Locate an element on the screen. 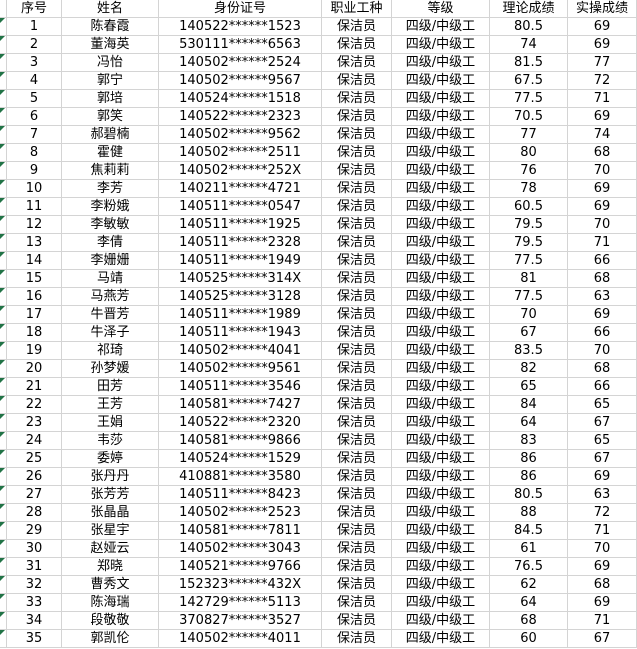 The height and width of the screenshot is (649, 637). cell-id-number: 140502******2524 is located at coordinates (240, 63).